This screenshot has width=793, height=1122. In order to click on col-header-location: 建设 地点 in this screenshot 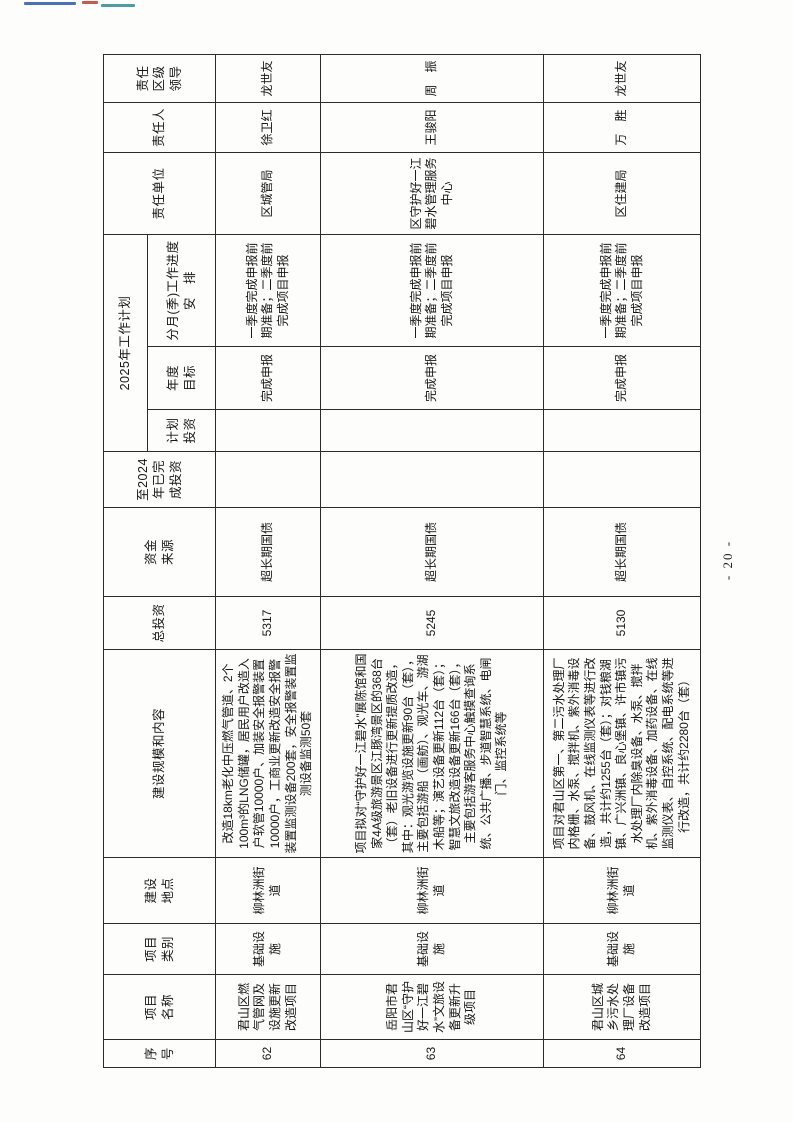, I will do `click(159, 890)`.